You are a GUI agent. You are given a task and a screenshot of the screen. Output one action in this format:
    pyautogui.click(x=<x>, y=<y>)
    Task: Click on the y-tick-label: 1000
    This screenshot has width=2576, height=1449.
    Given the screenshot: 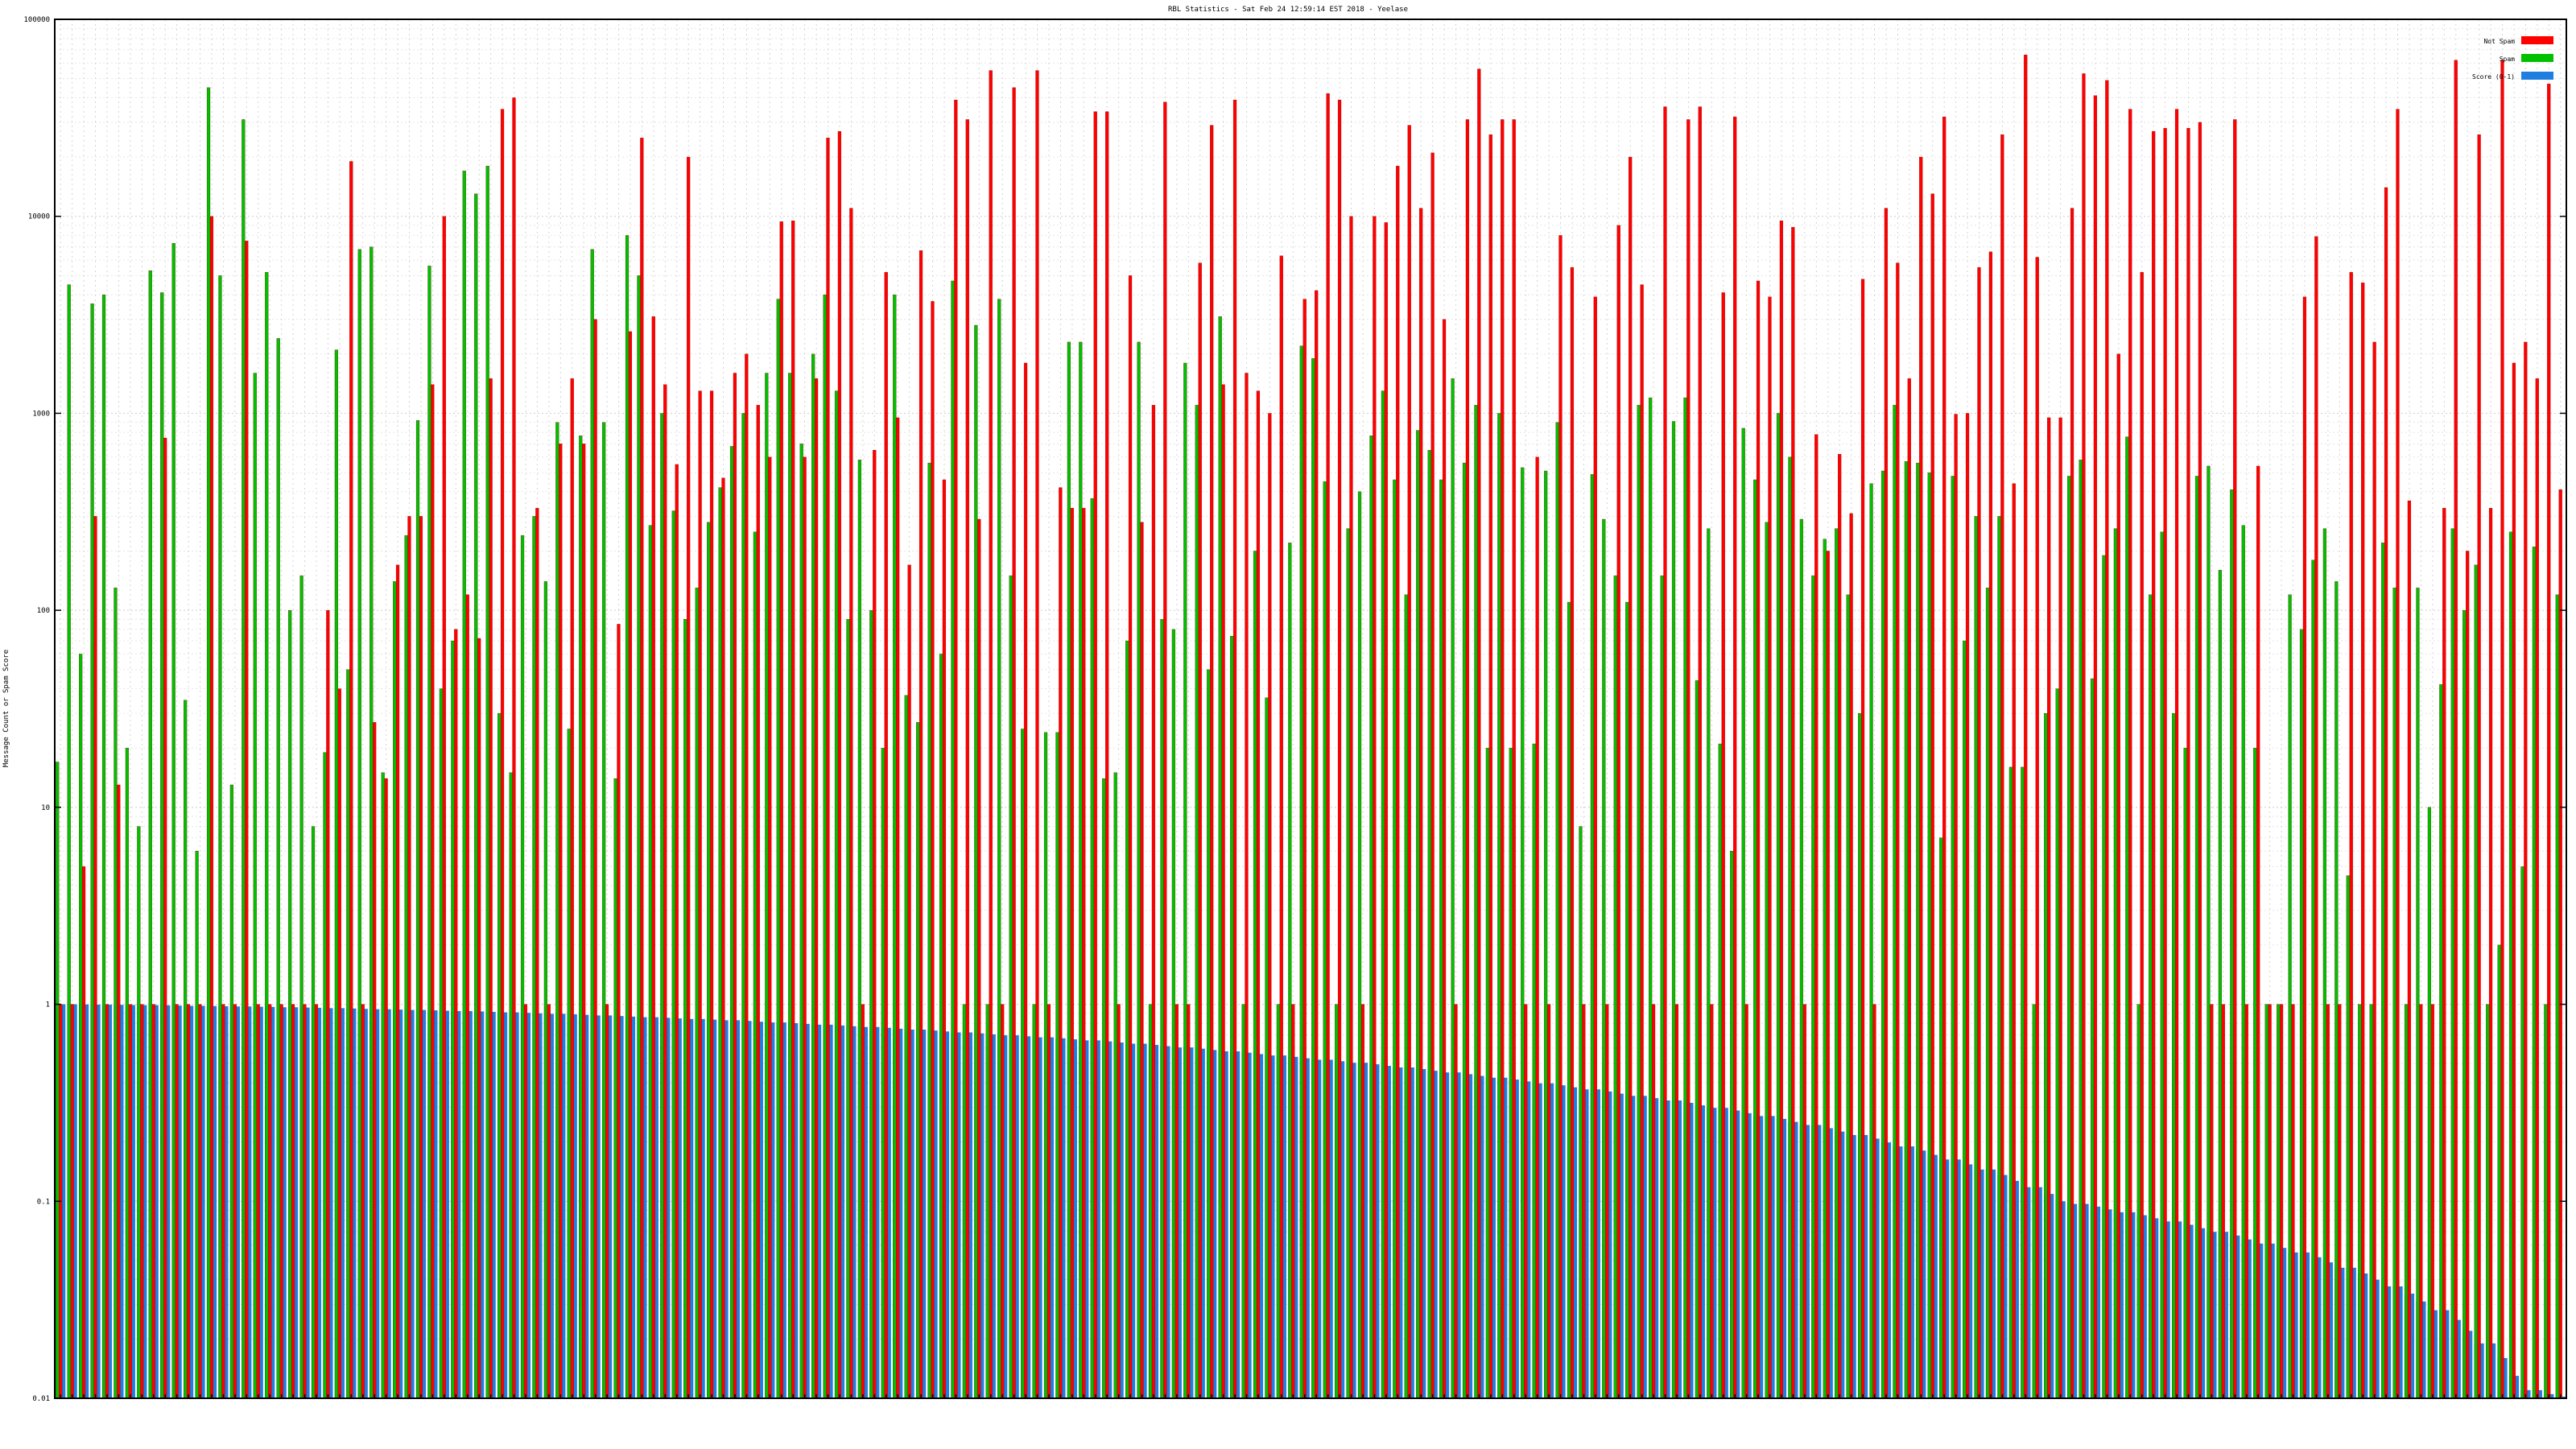 What is the action you would take?
    pyautogui.click(x=41, y=414)
    